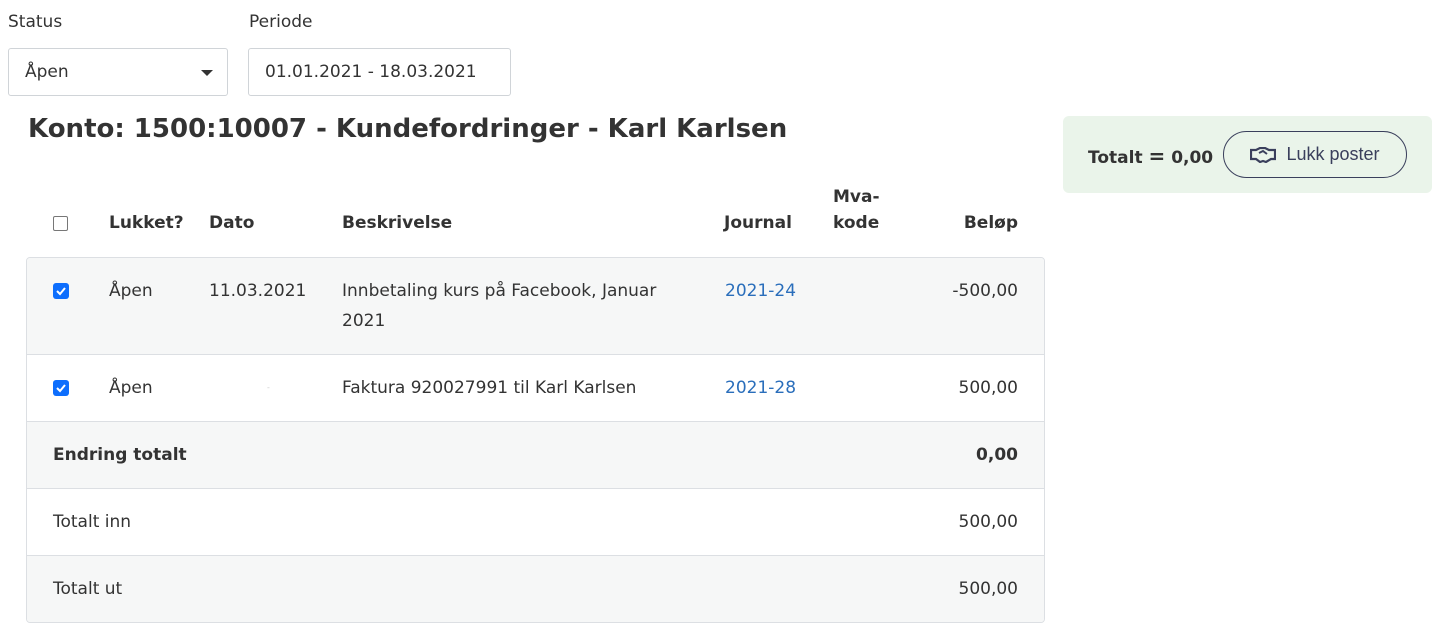 The image size is (1441, 644). I want to click on col-journal: Journal, so click(758, 223).